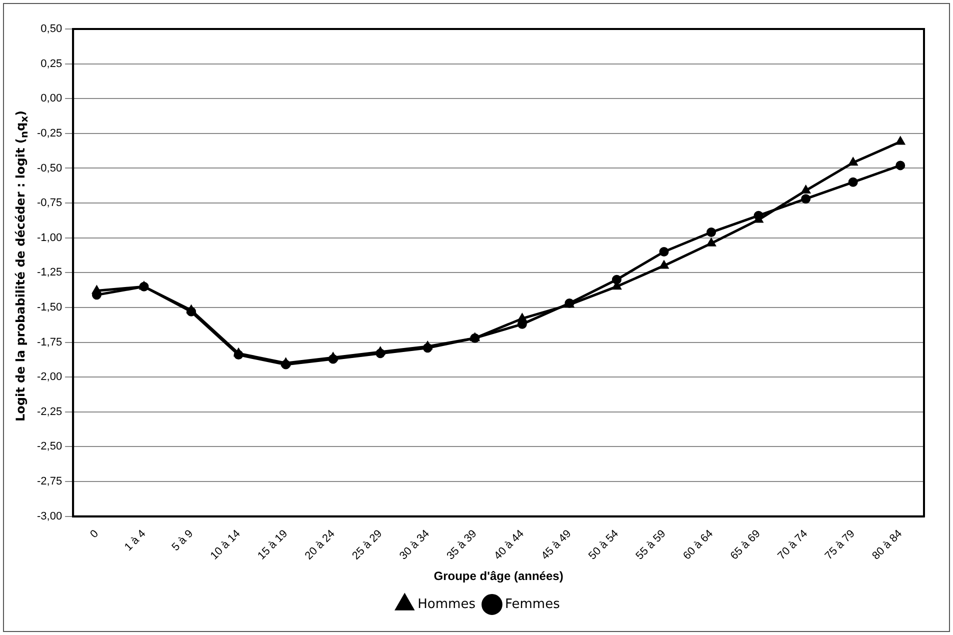 This screenshot has height=635, width=953. What do you see at coordinates (183, 541) in the screenshot?
I see `x-tick-label: 5 à 9` at bounding box center [183, 541].